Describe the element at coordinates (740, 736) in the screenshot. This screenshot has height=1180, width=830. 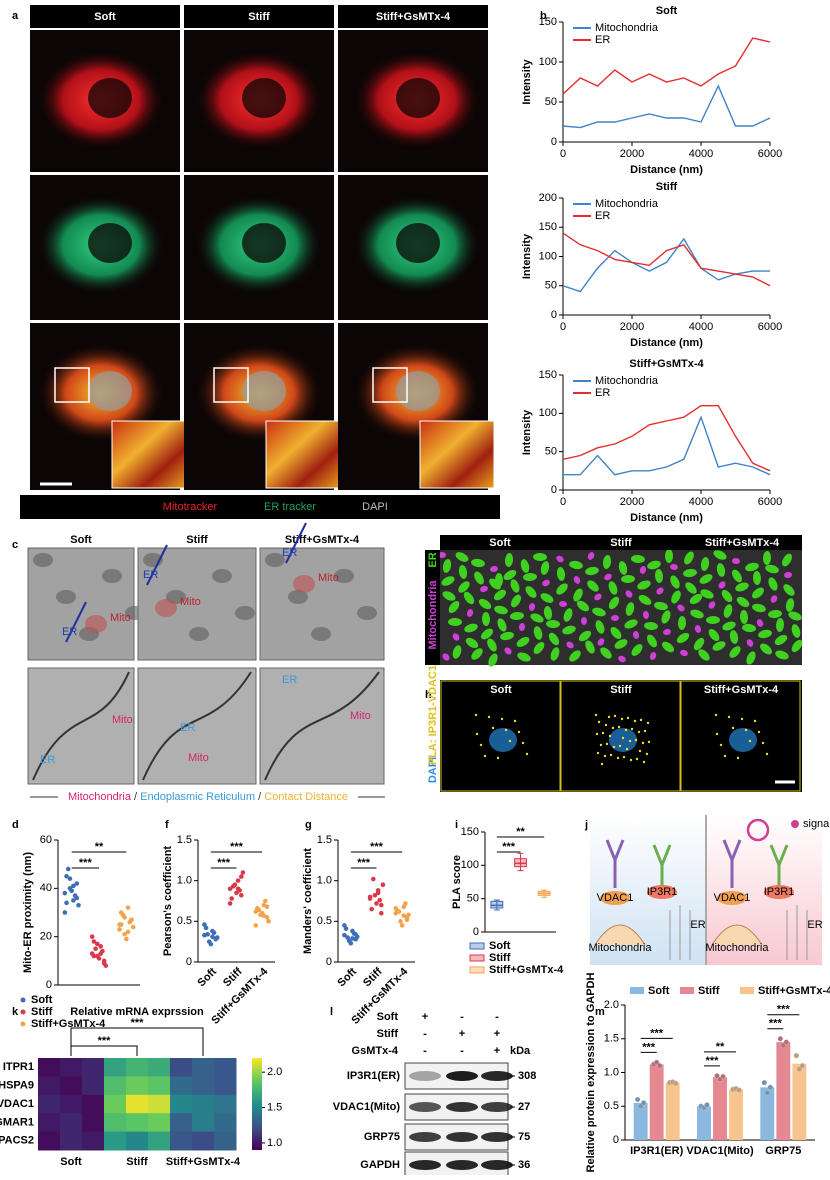
I see `panel-border` at that location.